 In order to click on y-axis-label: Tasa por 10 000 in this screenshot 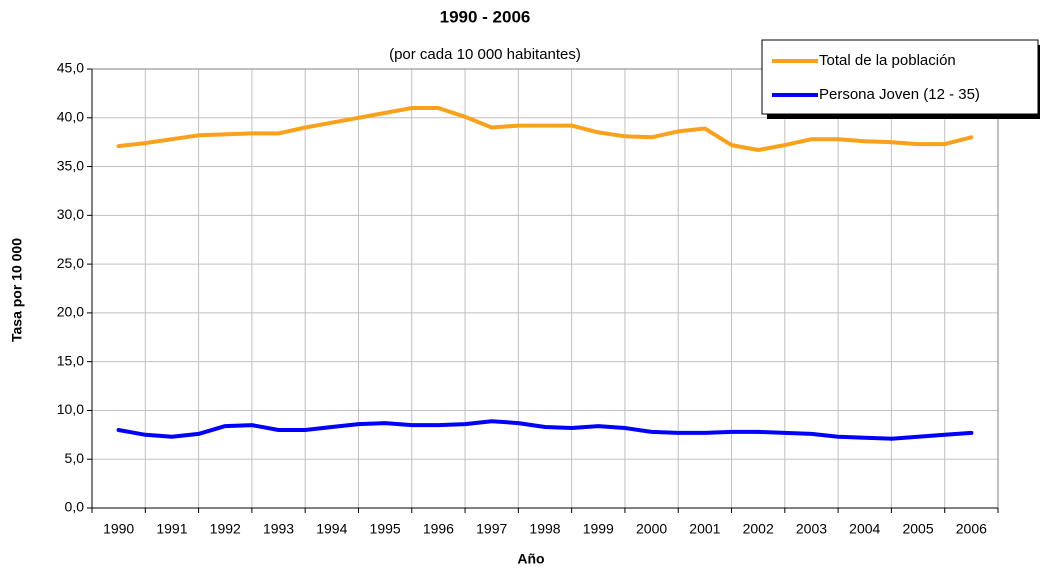, I will do `click(17, 290)`.